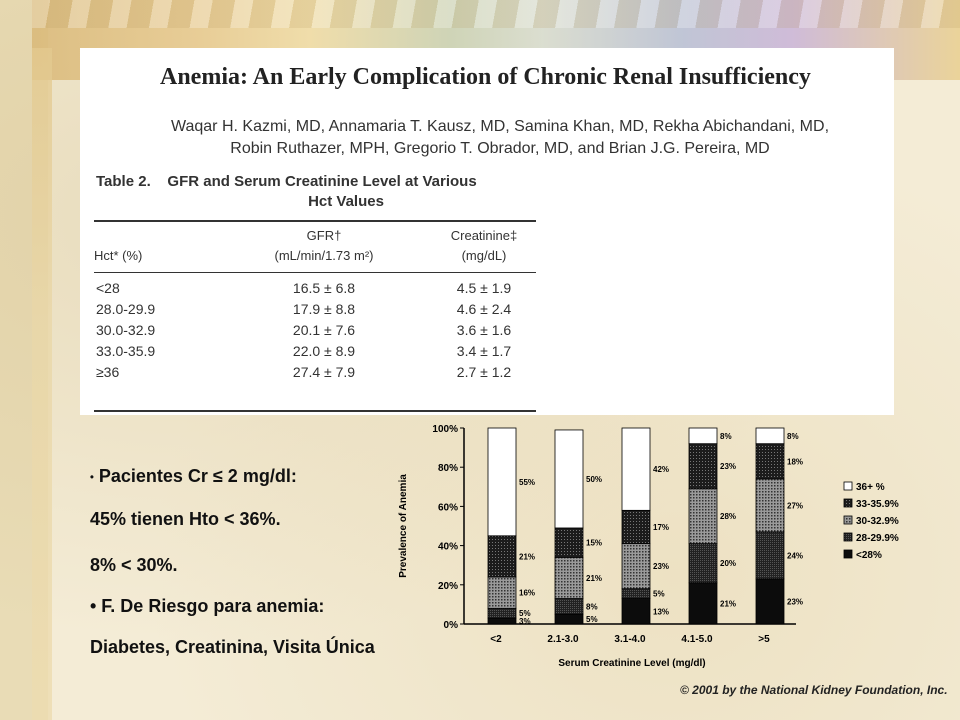 The image size is (960, 720). Describe the element at coordinates (232, 647) in the screenshot. I see `text-line-5: Diabetes, Creatinina, Visita Única` at that location.